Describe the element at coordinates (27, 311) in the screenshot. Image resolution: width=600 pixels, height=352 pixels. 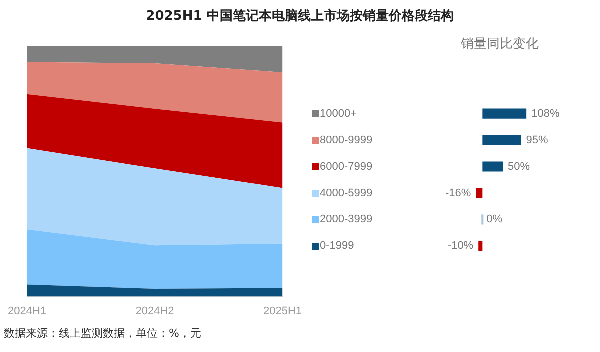
I see `x-tick-label: 2024H1` at that location.